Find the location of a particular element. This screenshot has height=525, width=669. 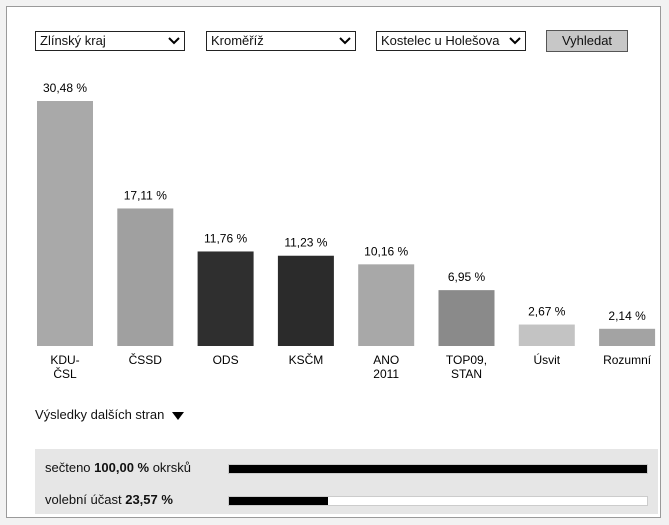

municipality-select-value: Kostelec u Holešova is located at coordinates (440, 40).